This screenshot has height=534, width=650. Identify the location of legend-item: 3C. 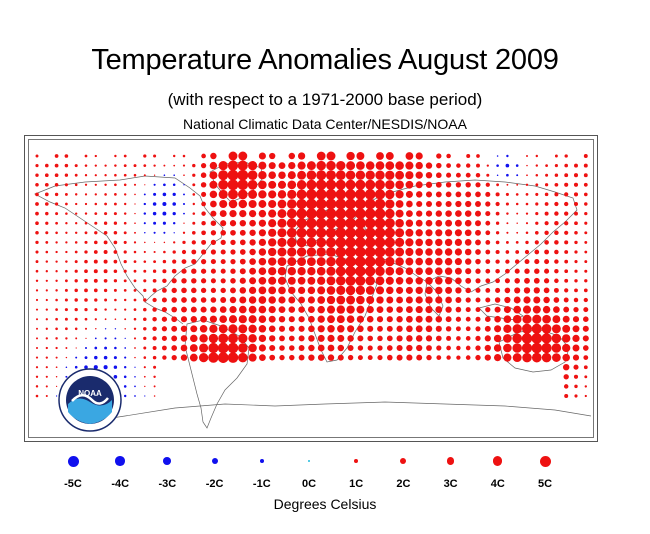
(451, 472).